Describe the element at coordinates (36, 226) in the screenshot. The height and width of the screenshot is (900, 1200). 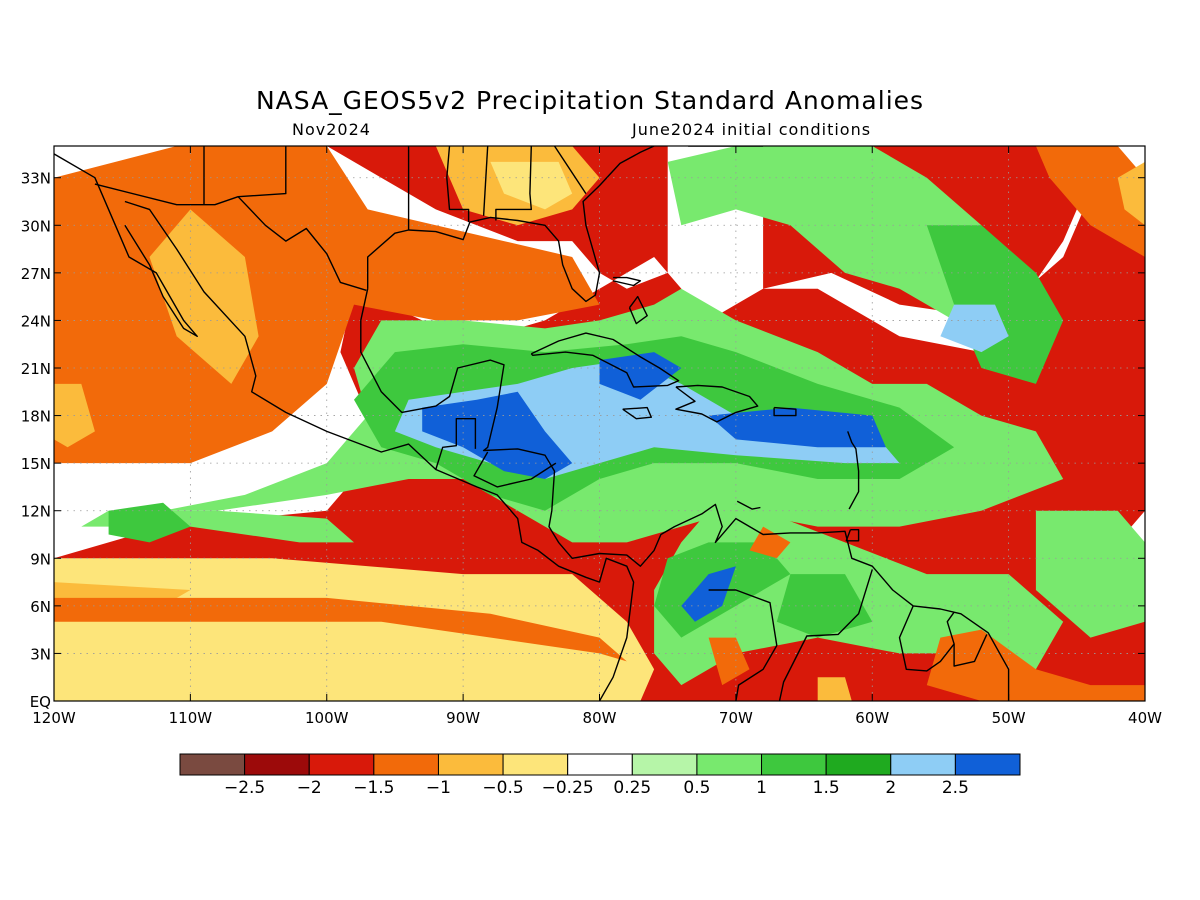
I see `lat-tick-label: 30N` at that location.